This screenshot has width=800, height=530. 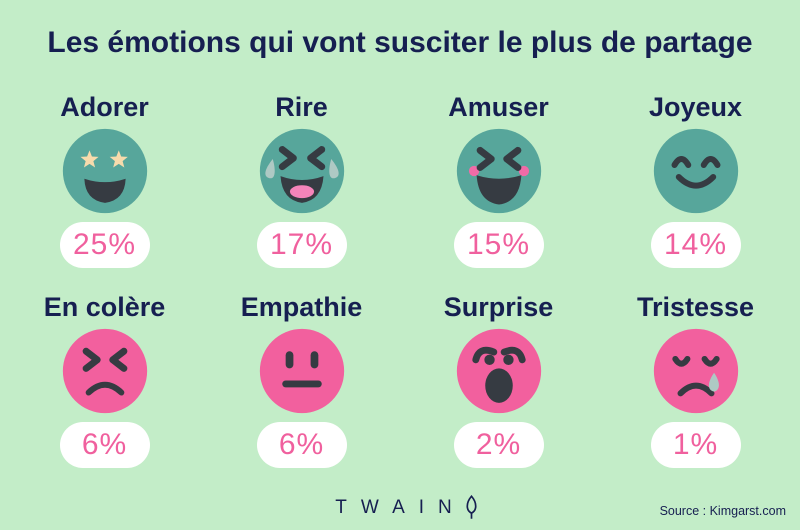 I want to click on emotion-card-tristesse: Tristesse 1%, so click(x=695, y=379).